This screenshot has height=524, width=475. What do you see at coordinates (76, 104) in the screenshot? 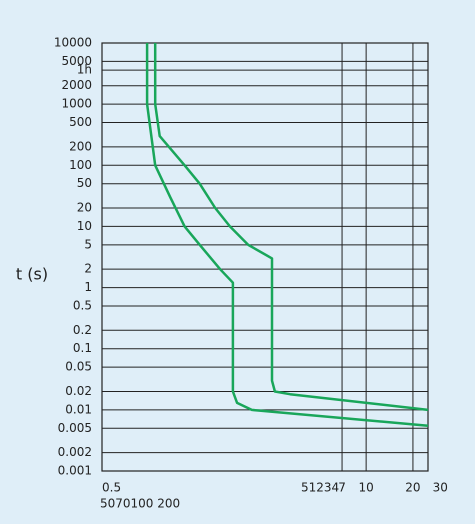
I see `y-tick-label: 1000` at bounding box center [76, 104].